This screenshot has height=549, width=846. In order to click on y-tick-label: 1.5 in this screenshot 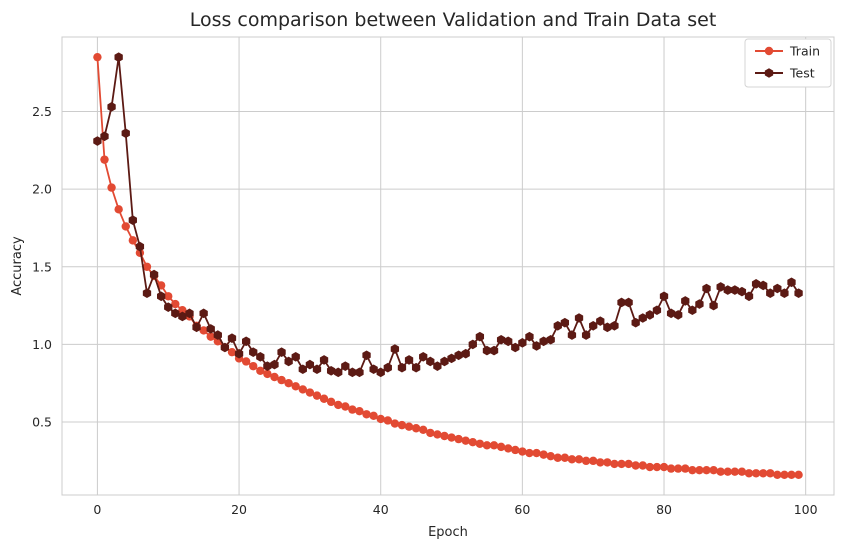, I will do `click(42, 266)`.